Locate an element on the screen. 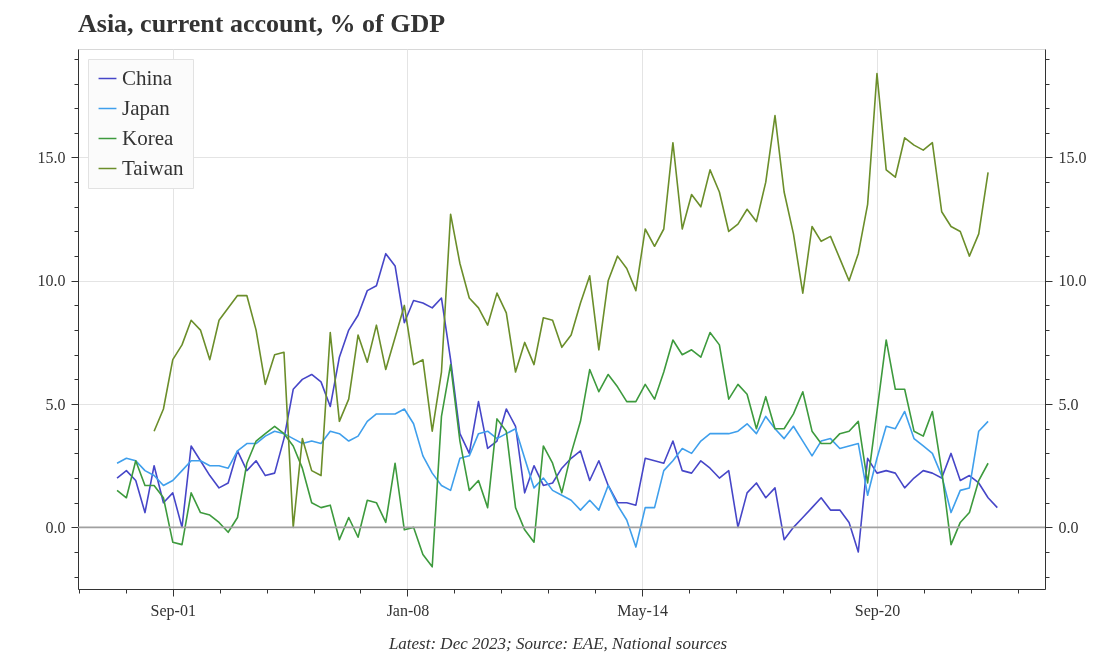 Image resolution: width=1116 pixels, height=658 pixels. y-tick-label: 15.0 is located at coordinates (51, 157).